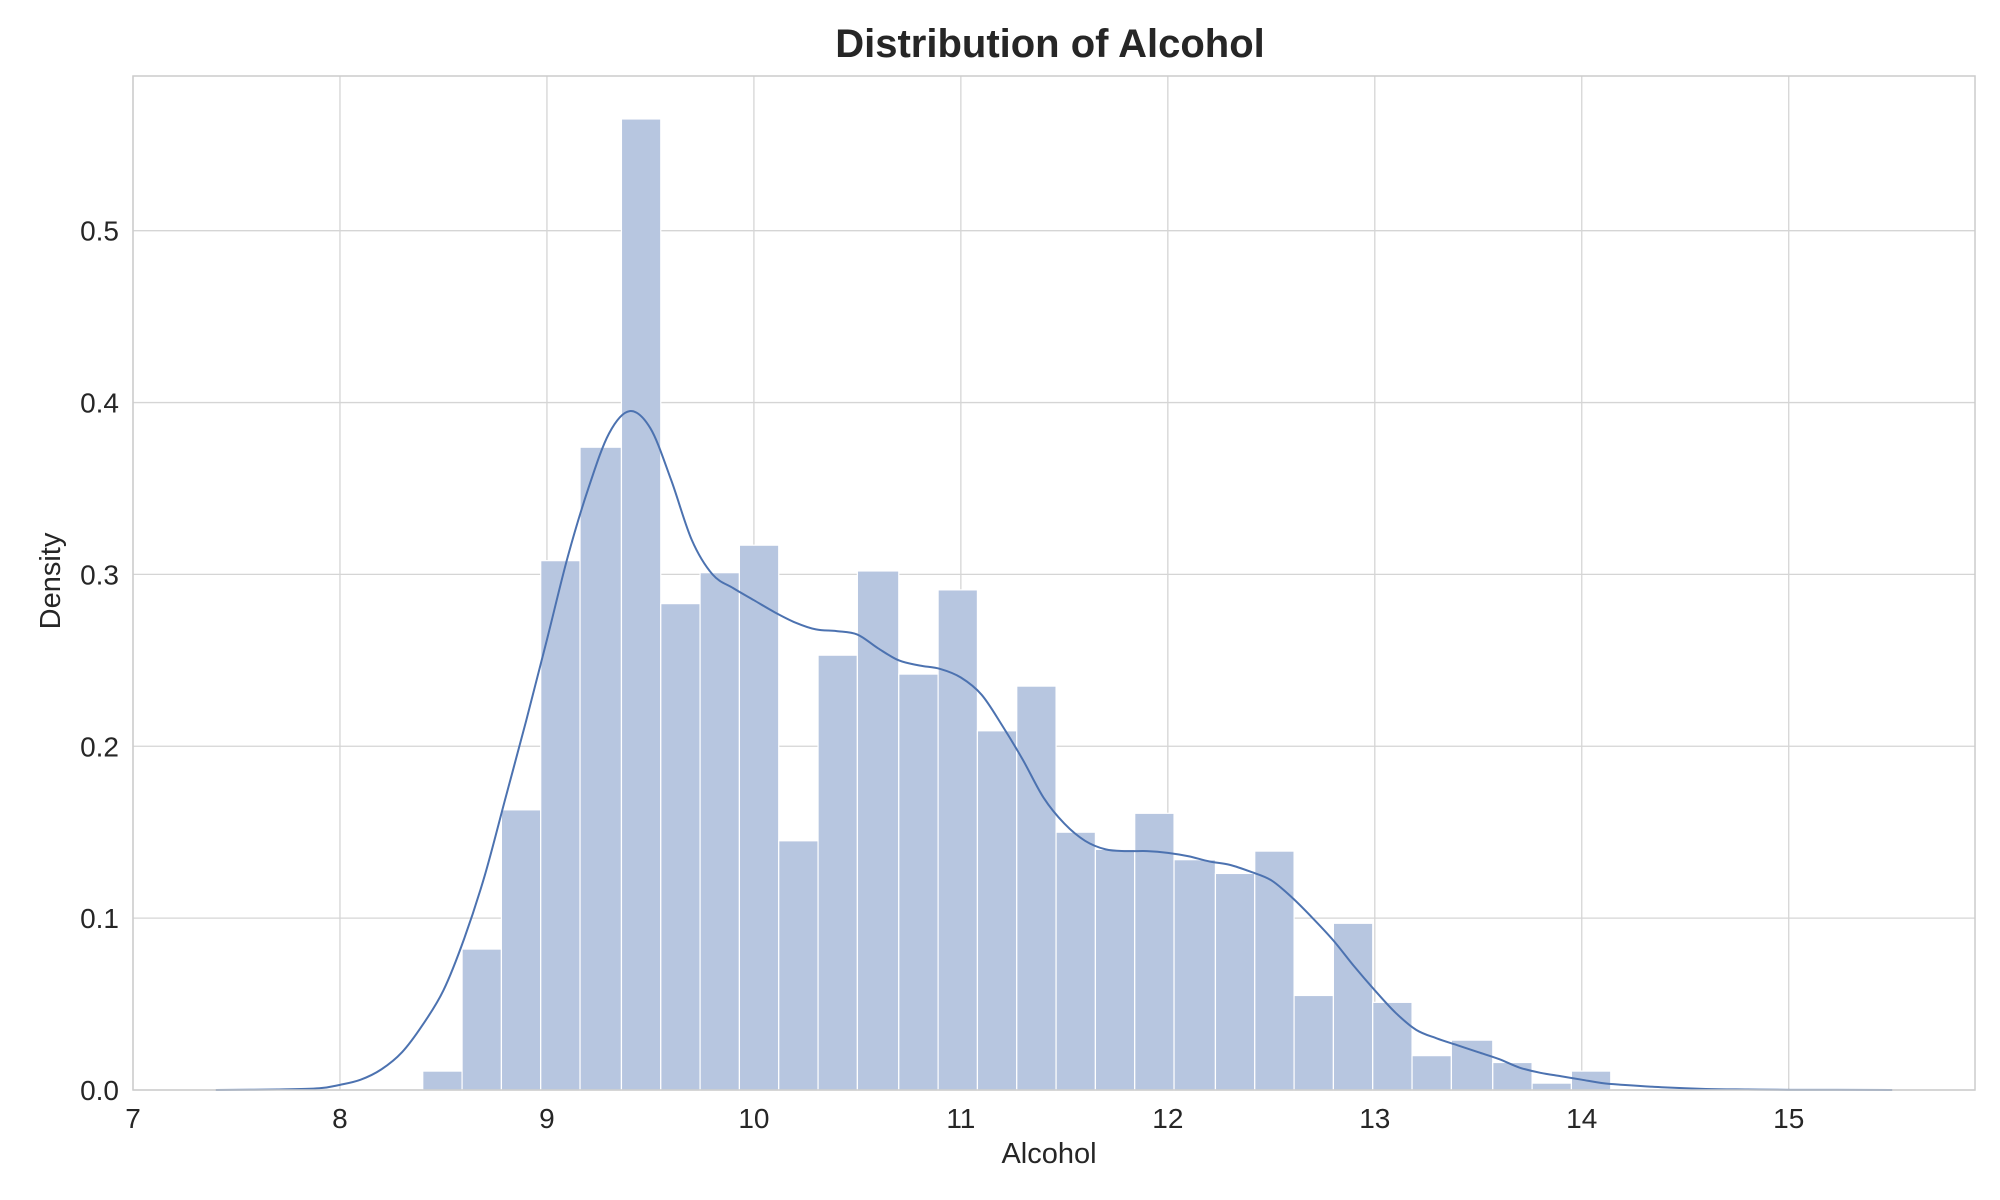  Describe the element at coordinates (99, 1090) in the screenshot. I see `y-tick-label-0: 0.0` at that location.